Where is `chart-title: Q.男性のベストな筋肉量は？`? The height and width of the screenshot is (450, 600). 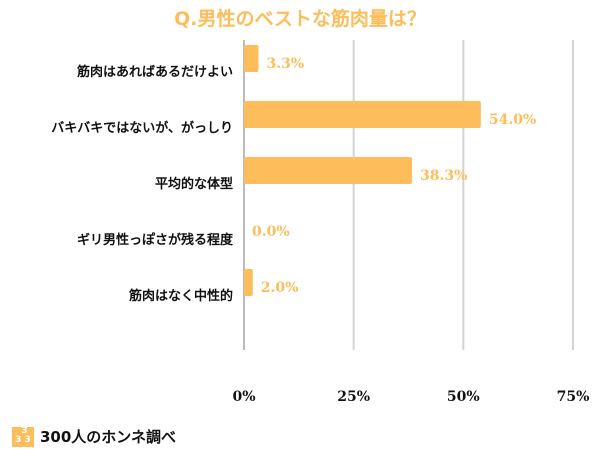 chart-title: Q.男性のベストな筋肉量は？ is located at coordinates (300, 19).